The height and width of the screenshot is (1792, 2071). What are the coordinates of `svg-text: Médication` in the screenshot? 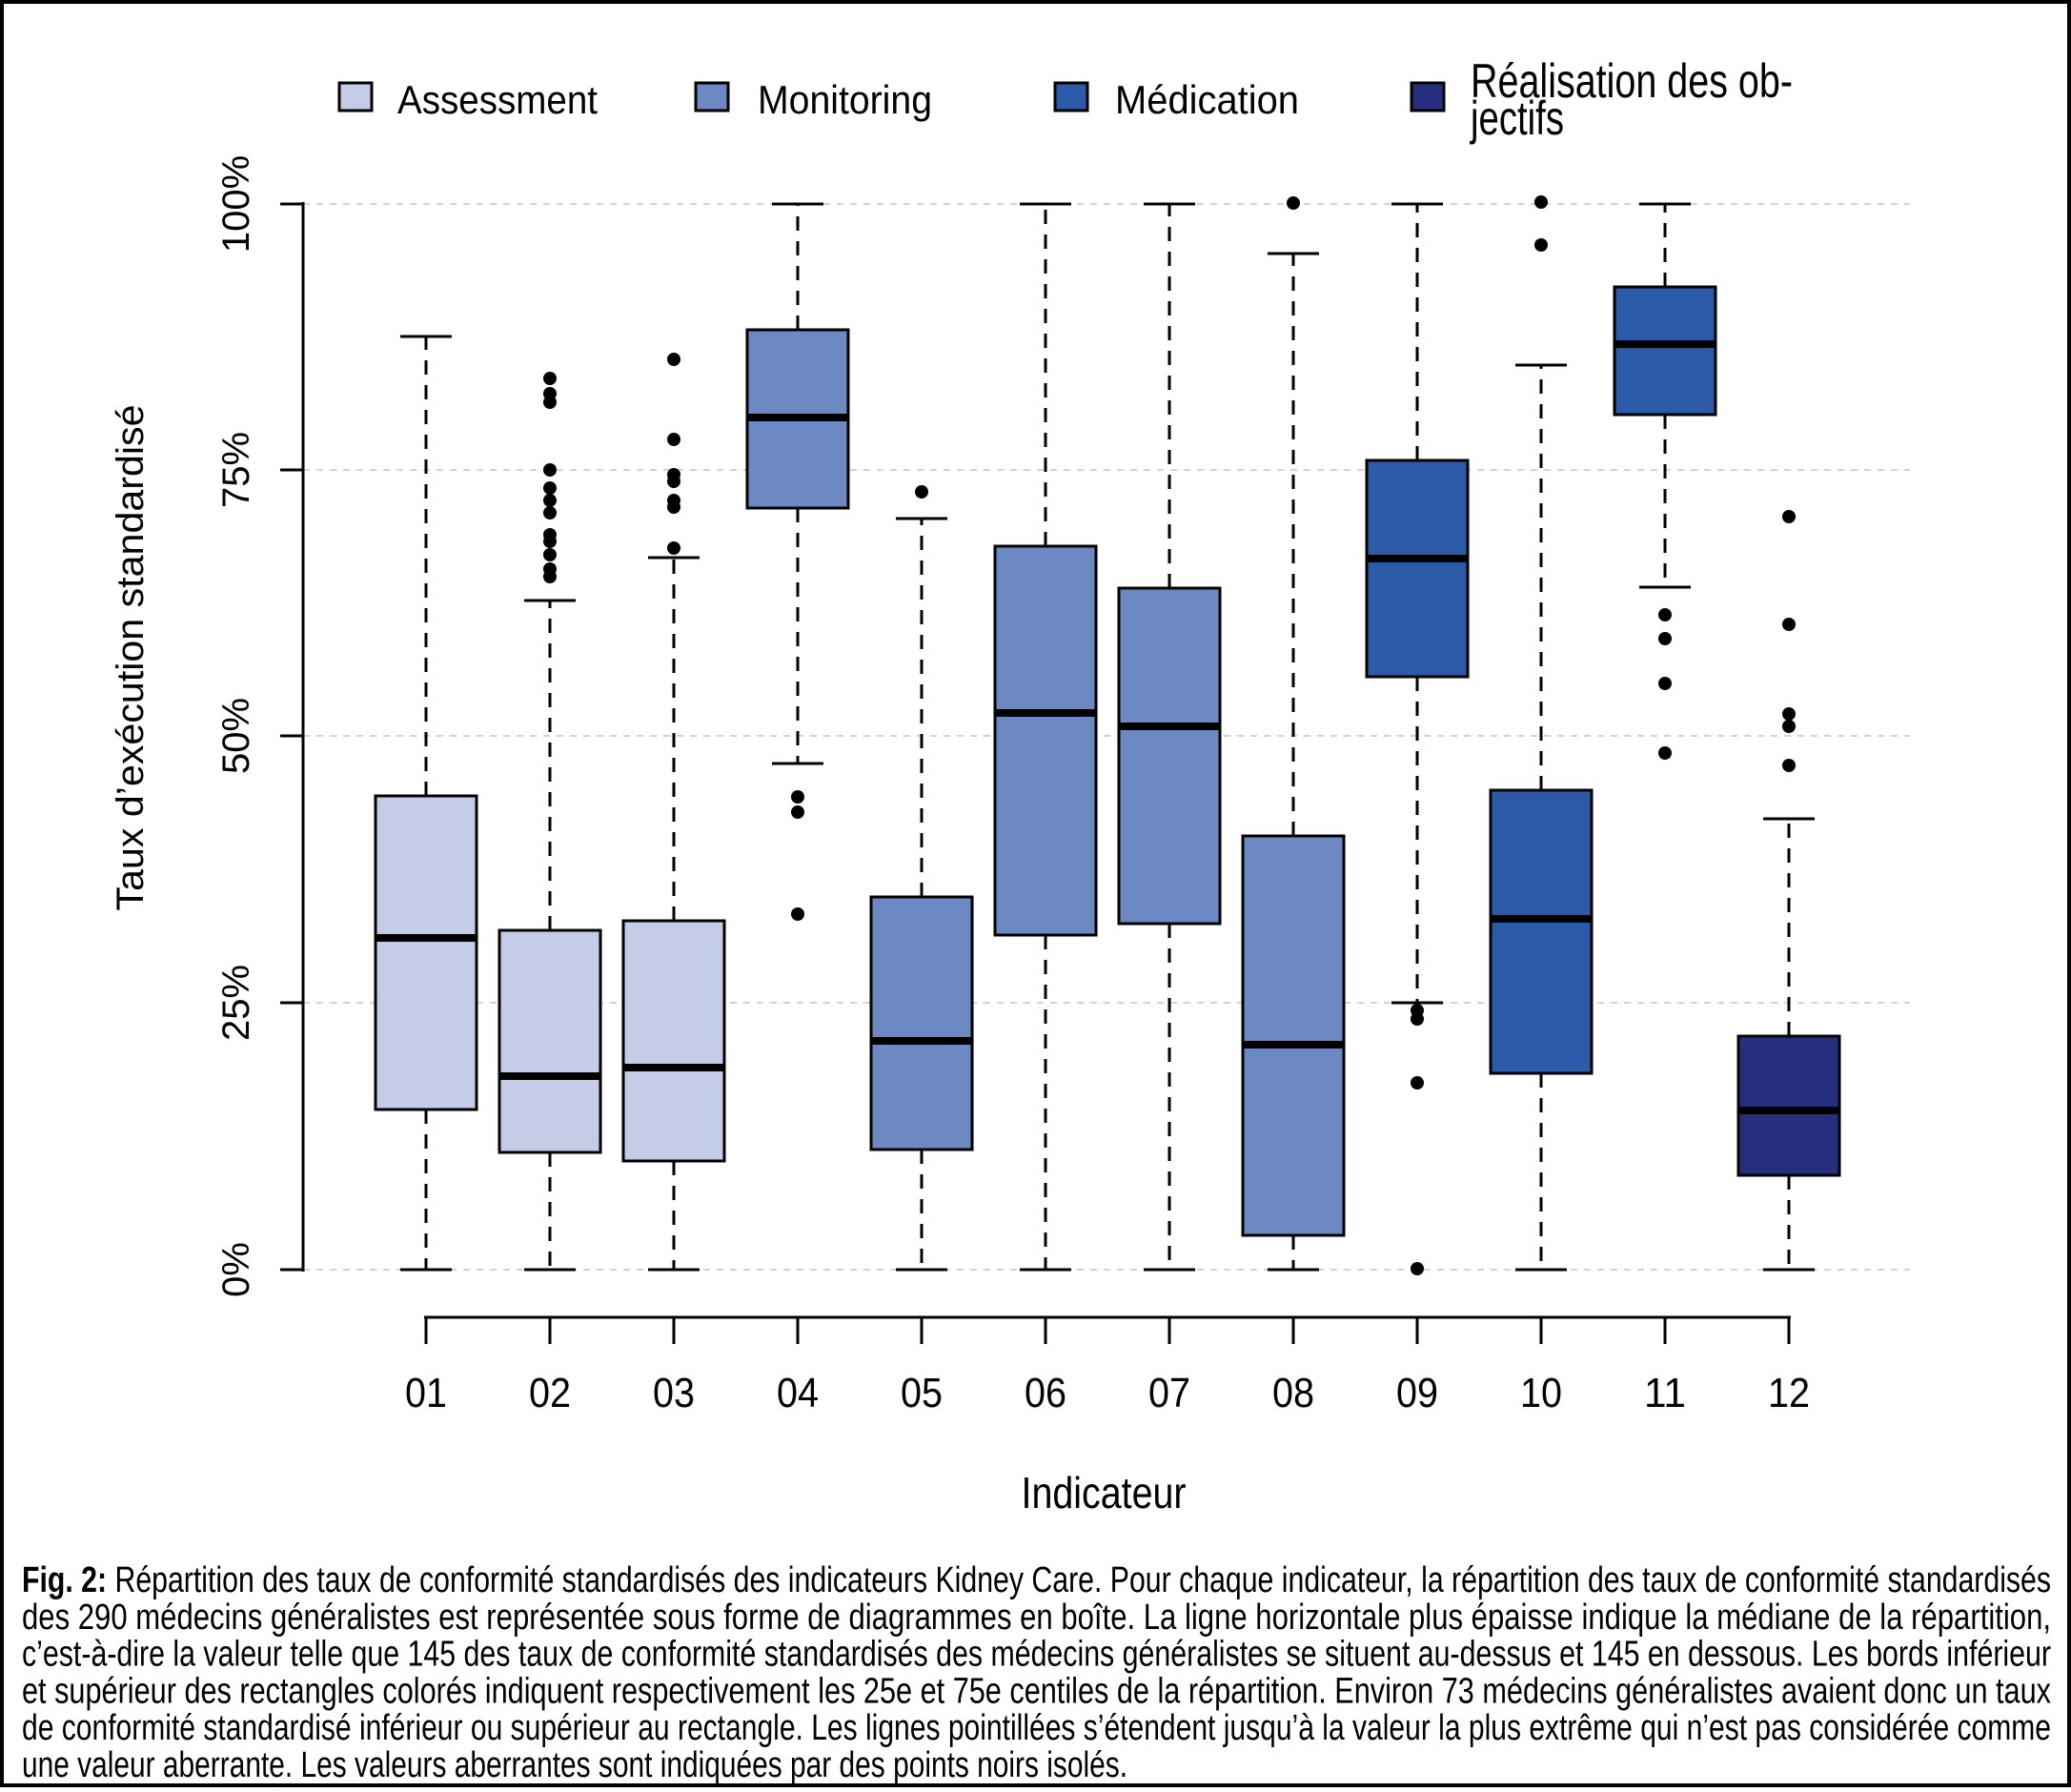 It's located at (1207, 99).